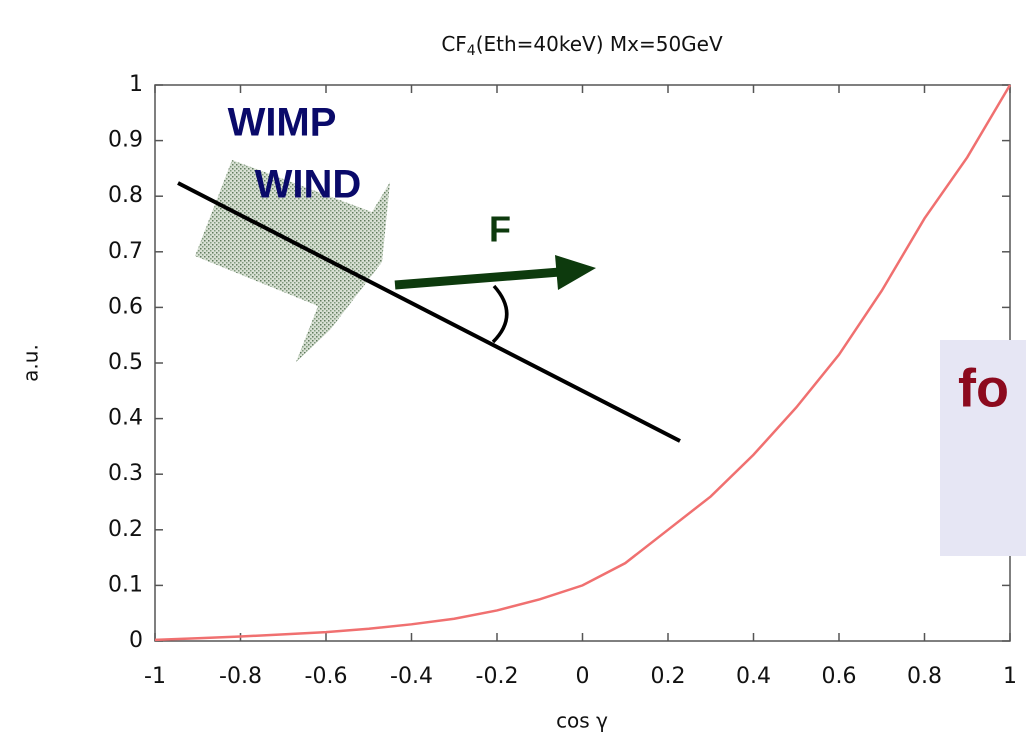 This screenshot has height=741, width=1026. What do you see at coordinates (125, 529) in the screenshot?
I see `y-tick-label: 0.2` at bounding box center [125, 529].